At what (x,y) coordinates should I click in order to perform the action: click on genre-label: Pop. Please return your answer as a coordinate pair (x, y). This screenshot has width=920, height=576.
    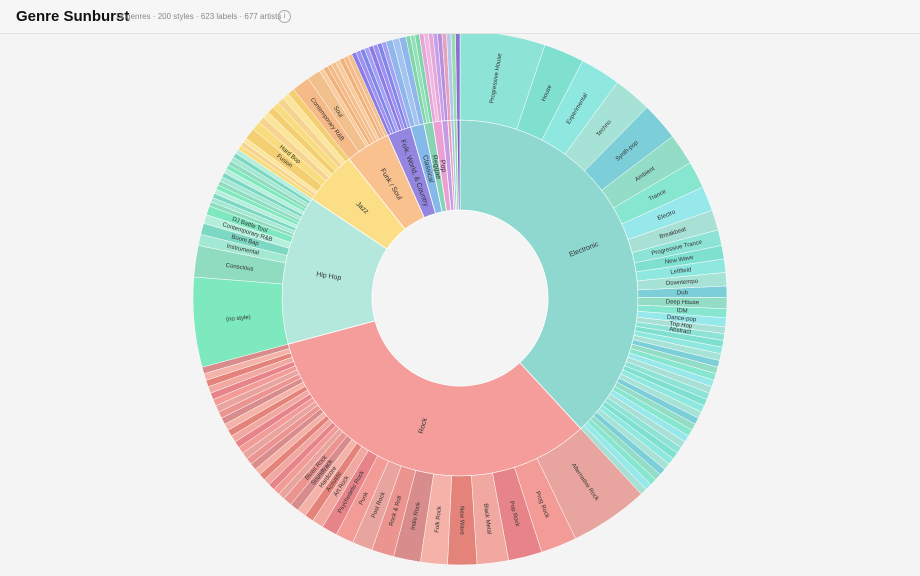
    Looking at the image, I should click on (442, 166).